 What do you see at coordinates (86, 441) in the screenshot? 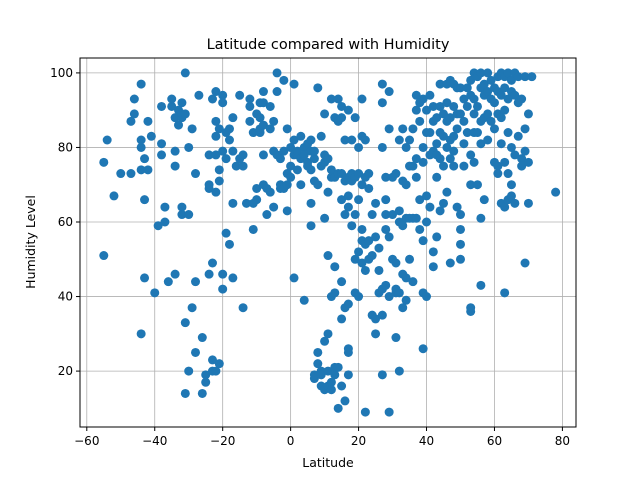
I see `x-tick-label: −60` at bounding box center [86, 441].